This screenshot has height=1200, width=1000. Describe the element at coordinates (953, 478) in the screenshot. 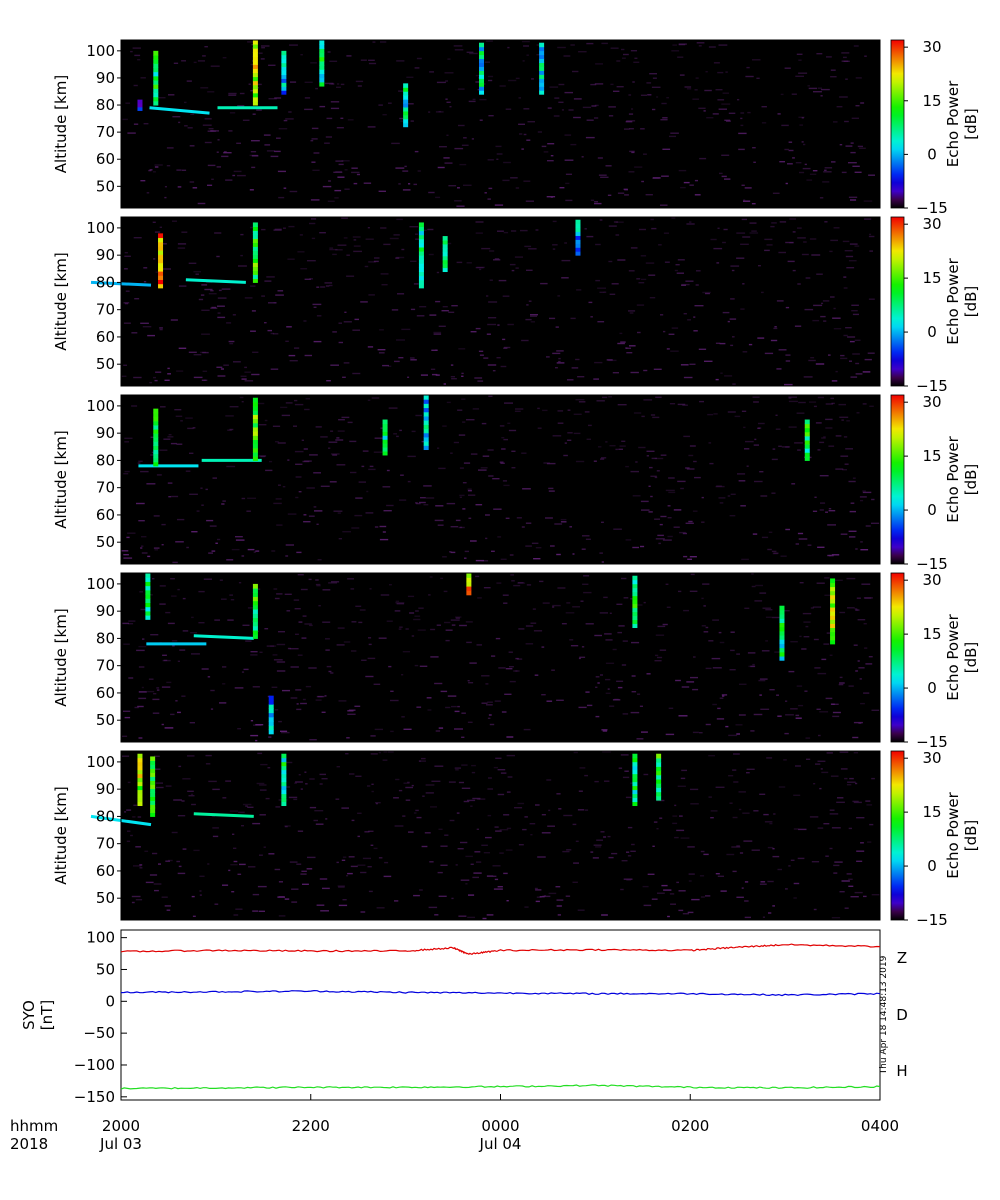

I see `colorbar-label: Echo Power` at that location.